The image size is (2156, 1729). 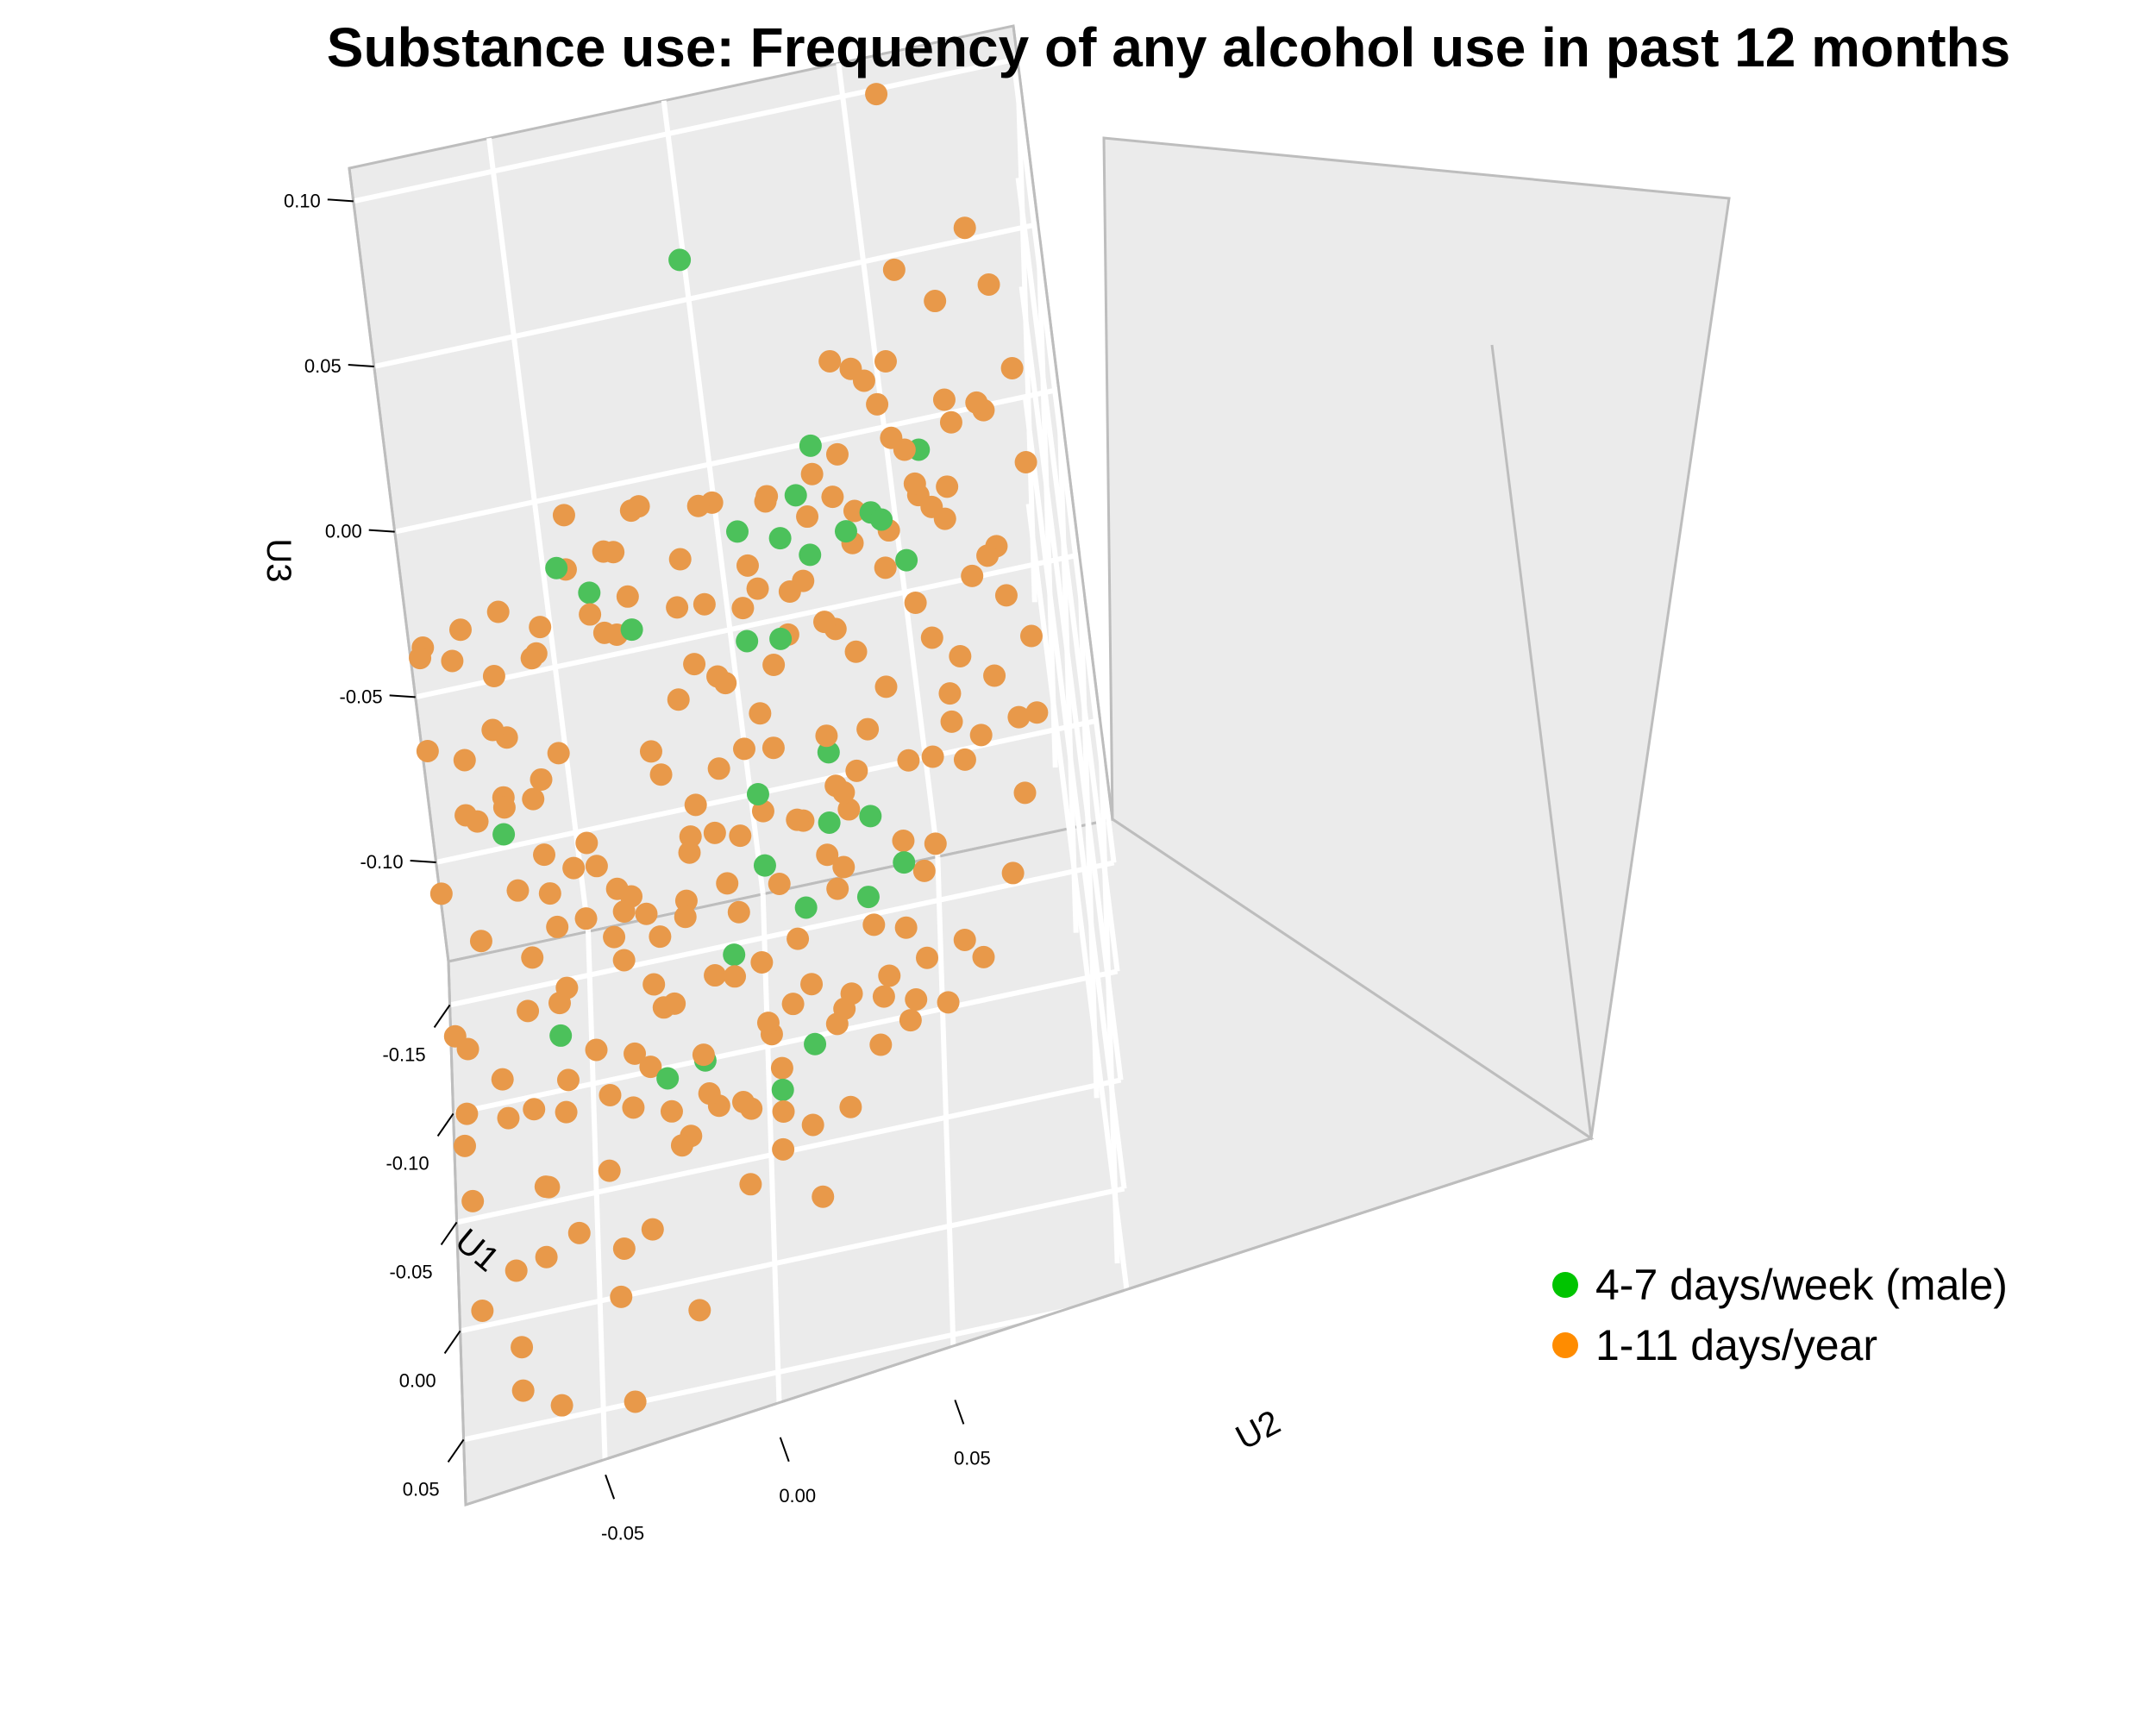 I want to click on tick-label: -0.10, so click(x=407, y=1163).